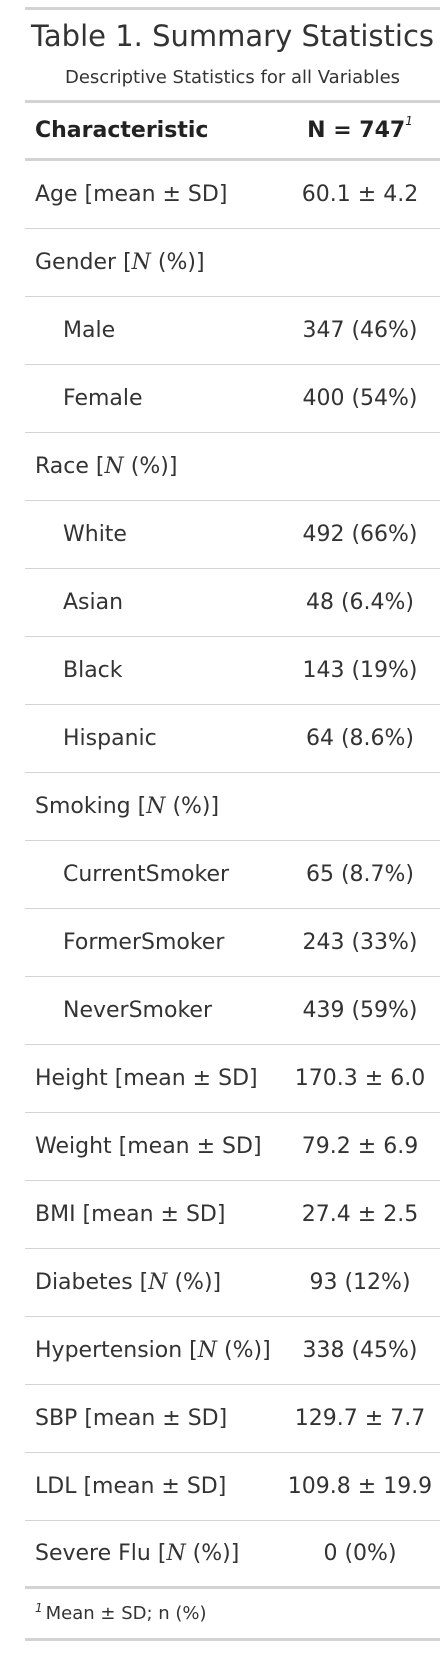  What do you see at coordinates (70, 466) in the screenshot?
I see `row-label-text: Race [` at bounding box center [70, 466].